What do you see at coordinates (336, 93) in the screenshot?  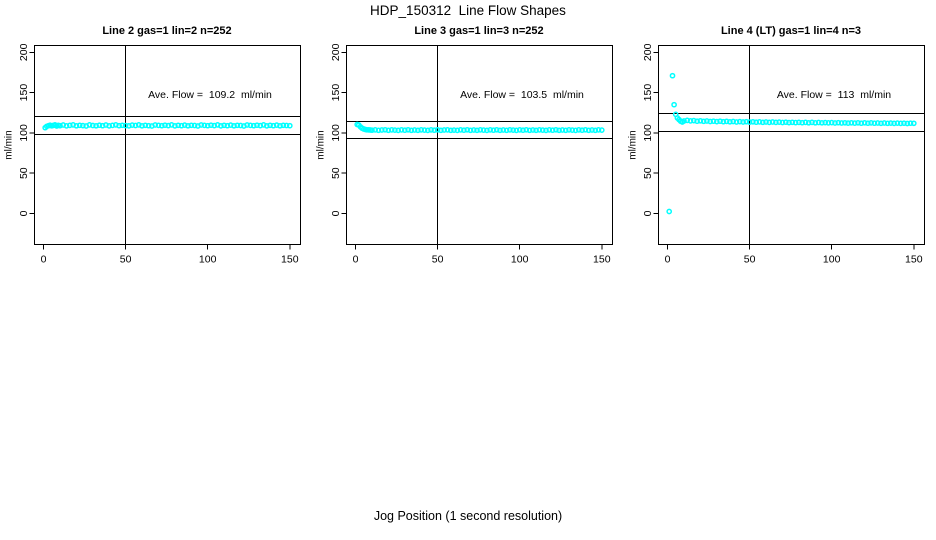 I see `y-tick-label: 150` at bounding box center [336, 93].